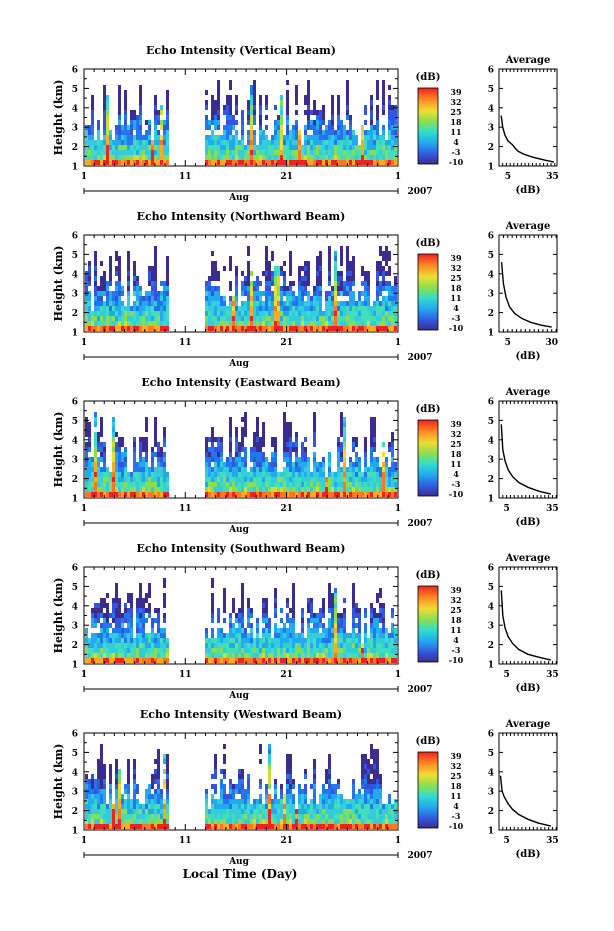  Describe the element at coordinates (241, 288) in the screenshot. I see `heatmap` at that location.